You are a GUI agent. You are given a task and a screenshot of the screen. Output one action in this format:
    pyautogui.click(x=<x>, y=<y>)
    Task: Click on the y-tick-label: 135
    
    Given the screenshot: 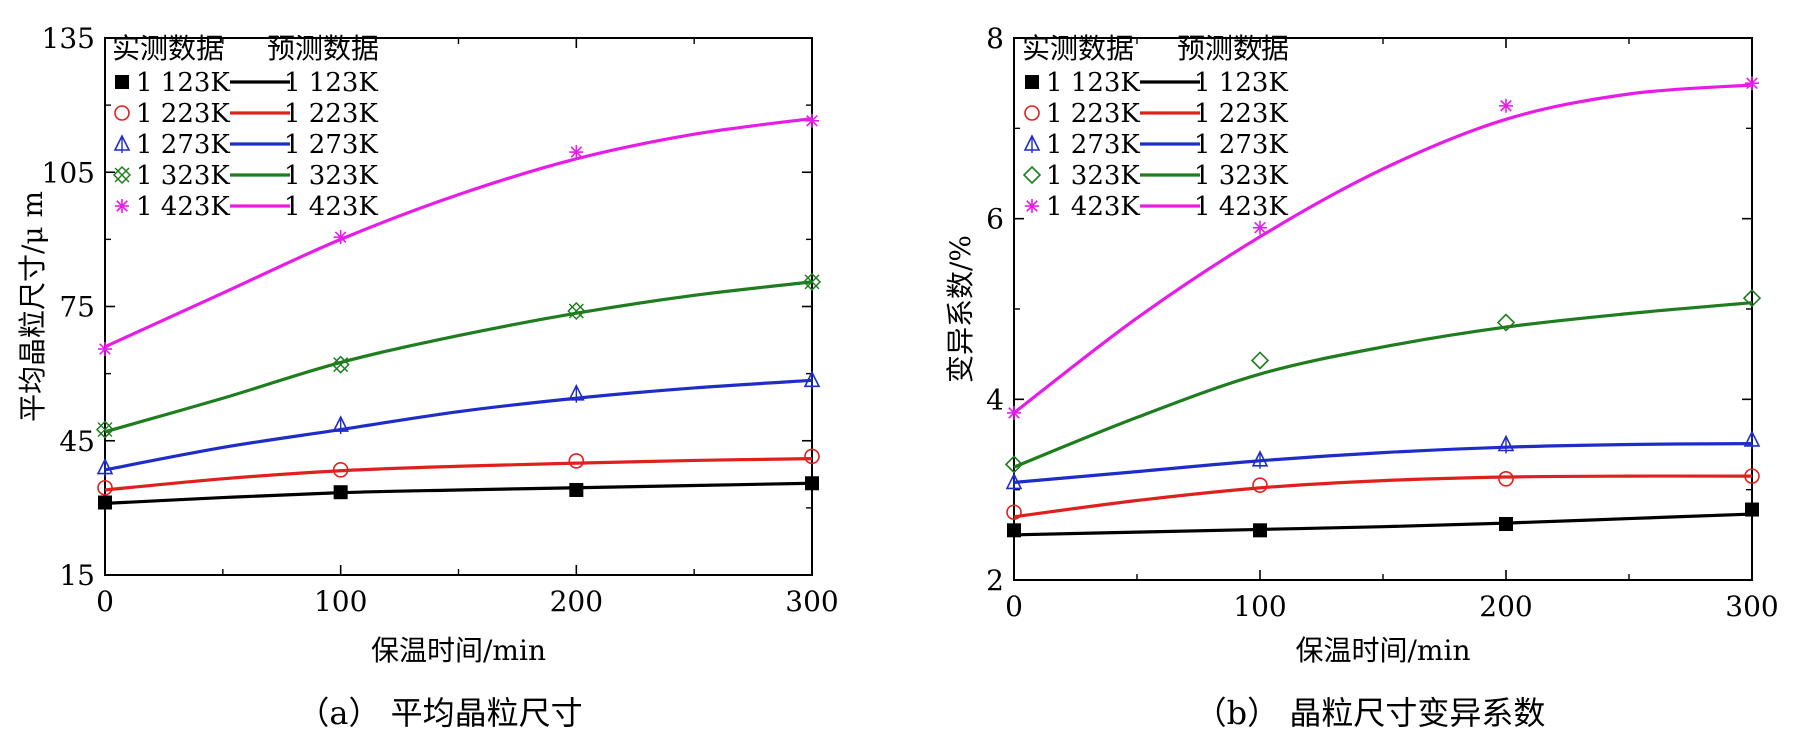 What is the action you would take?
    pyautogui.click(x=68, y=38)
    